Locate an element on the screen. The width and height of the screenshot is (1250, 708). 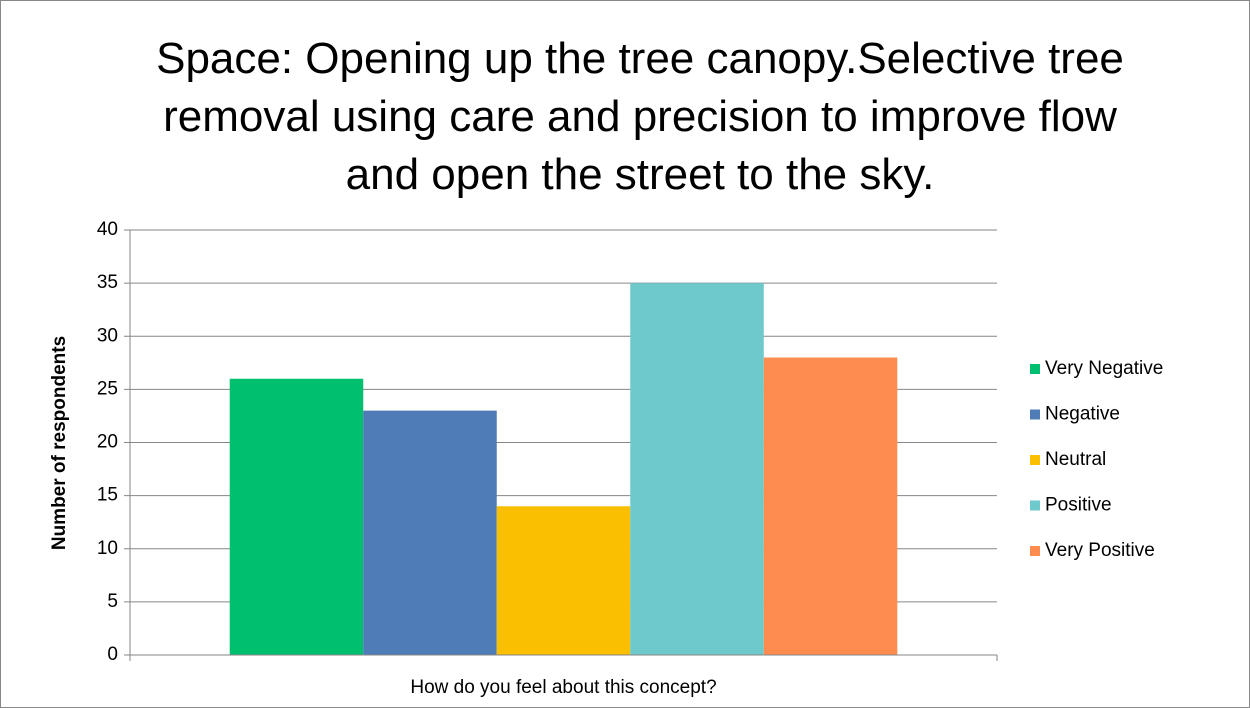
legend-label: Negative is located at coordinates (1082, 414).